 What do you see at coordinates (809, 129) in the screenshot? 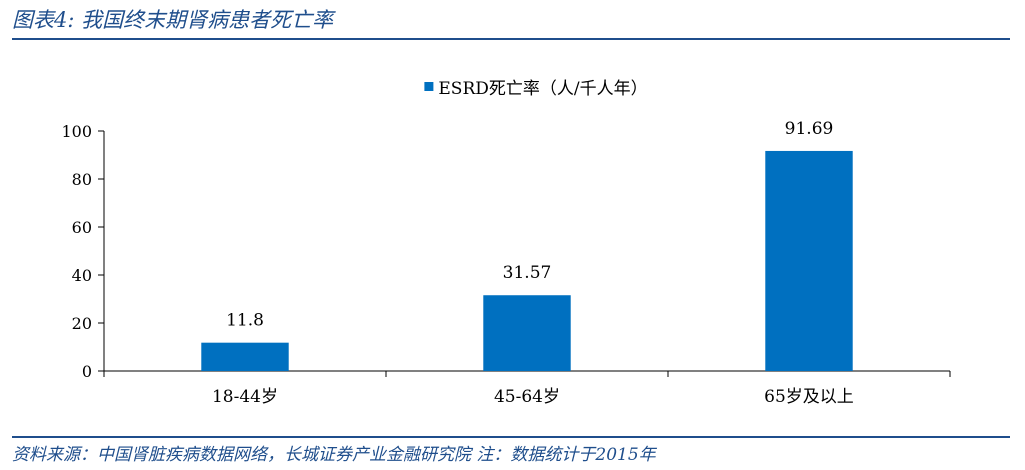
I see `data-label: 91.69` at bounding box center [809, 129].